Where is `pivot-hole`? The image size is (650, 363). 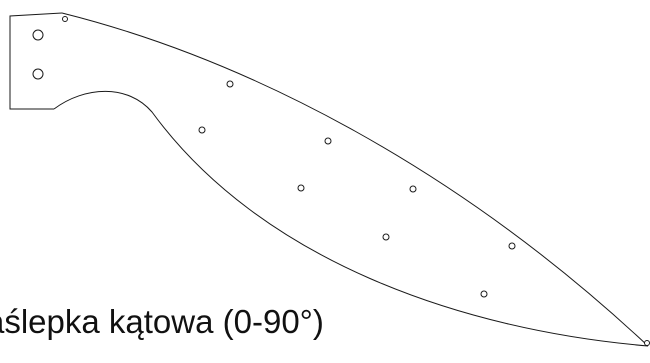
pivot-hole is located at coordinates (65, 19).